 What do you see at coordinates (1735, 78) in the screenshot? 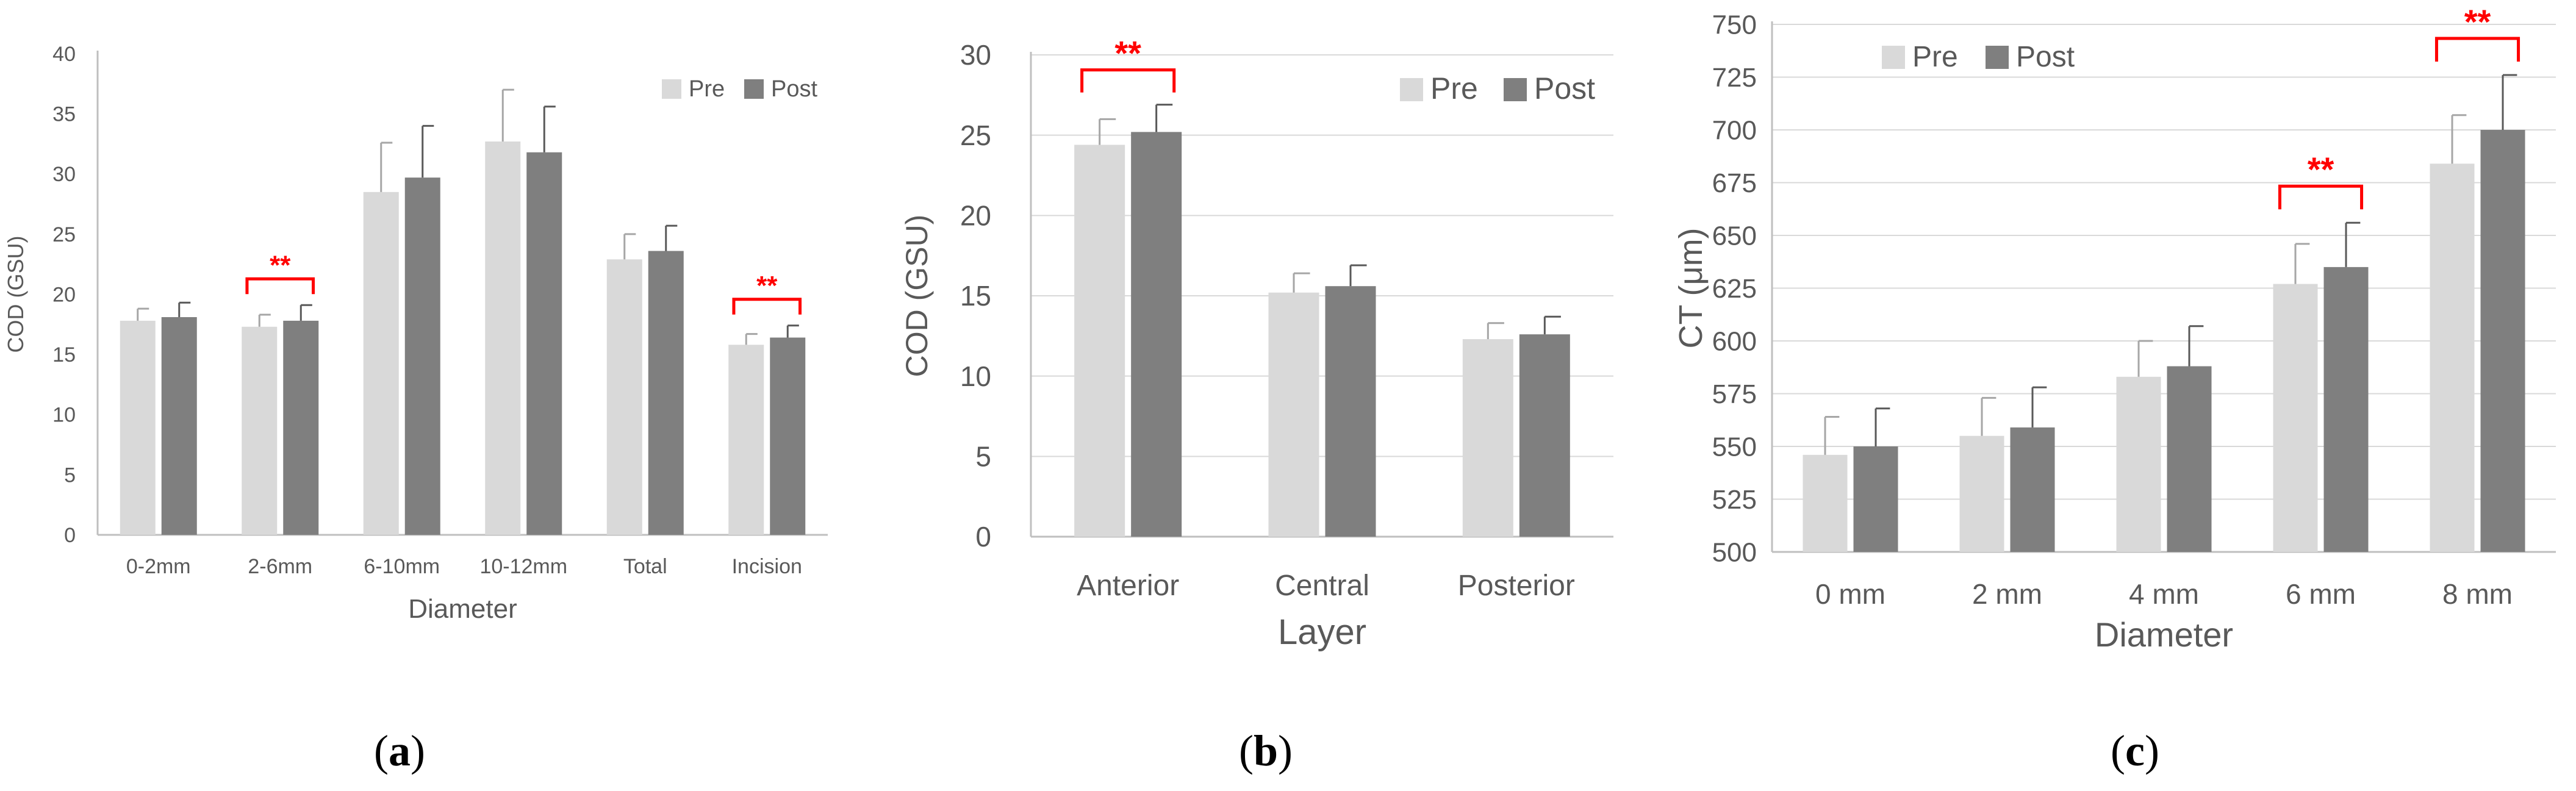
I see `y-tick-label: 725` at bounding box center [1735, 78].